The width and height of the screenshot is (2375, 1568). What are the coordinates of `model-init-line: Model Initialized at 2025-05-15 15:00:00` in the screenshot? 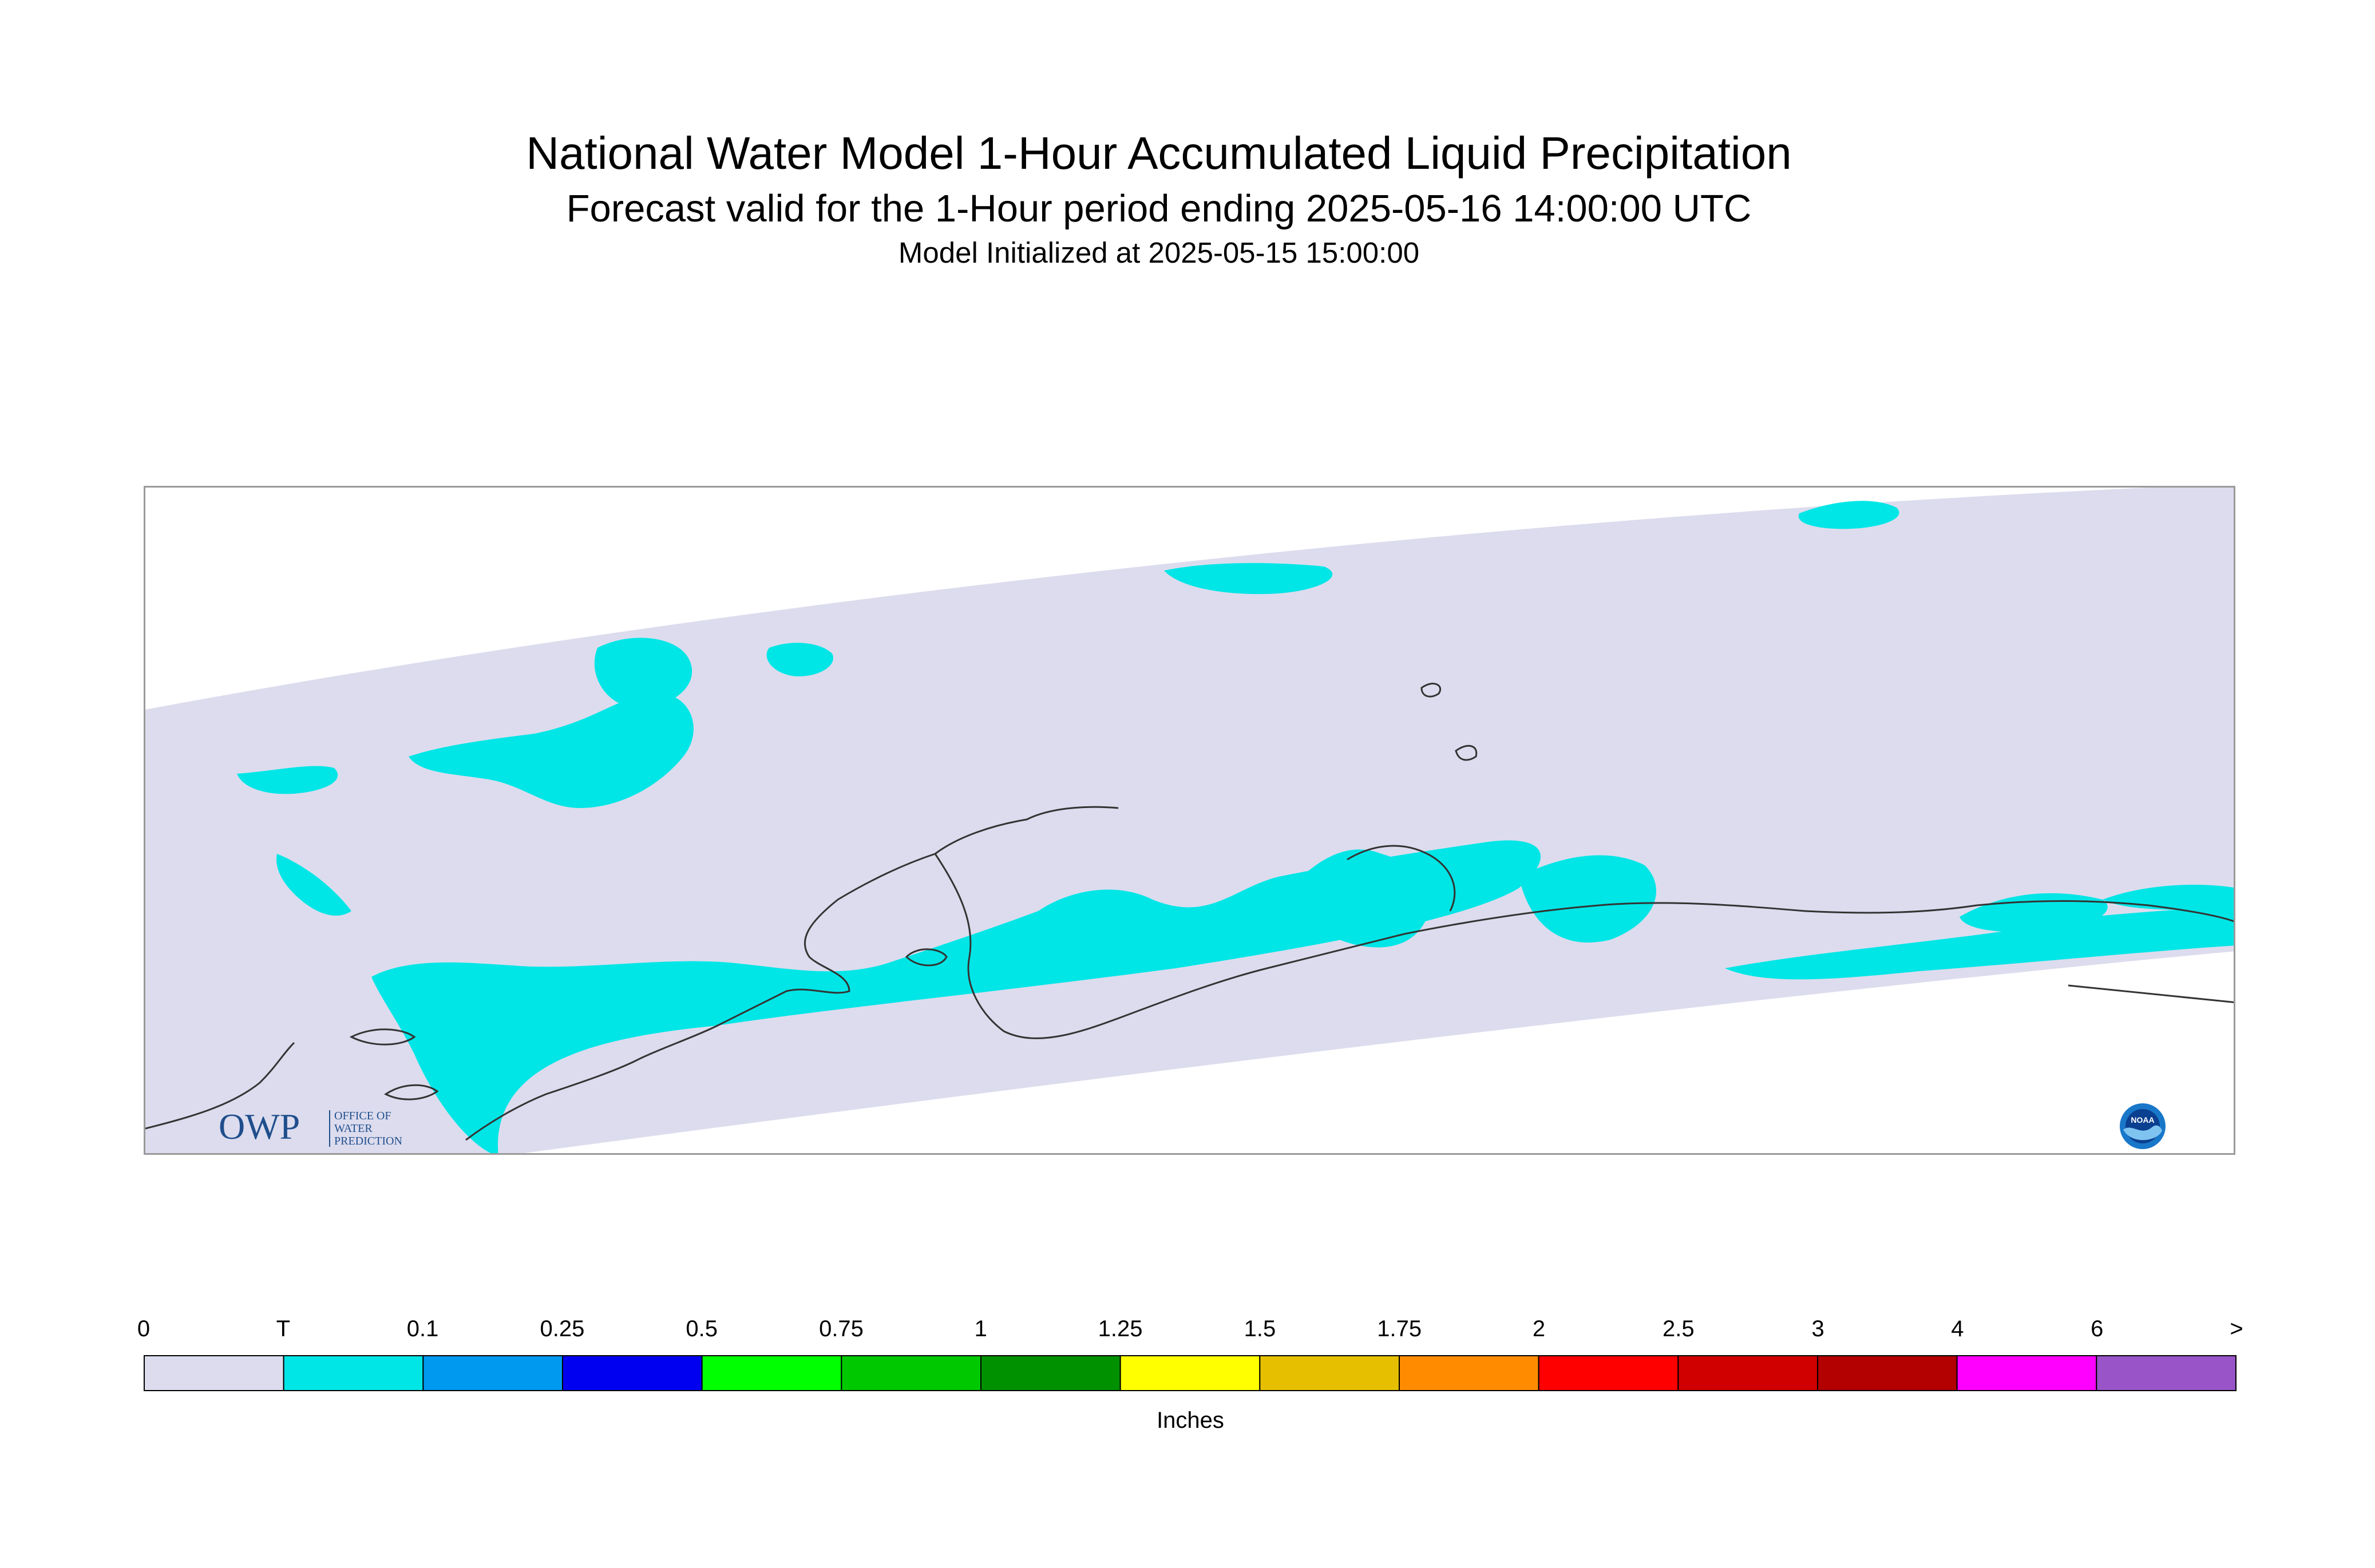 It's located at (1159, 252).